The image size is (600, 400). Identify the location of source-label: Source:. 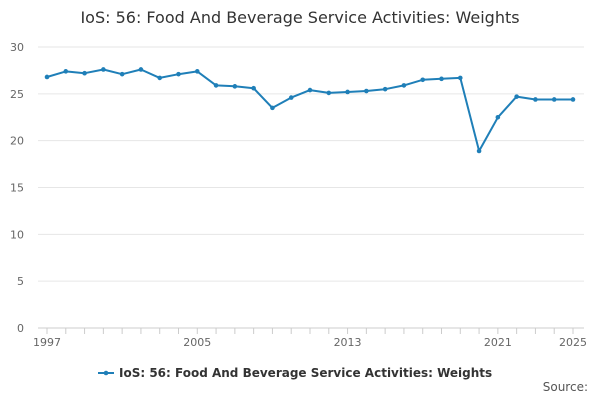
(565, 387).